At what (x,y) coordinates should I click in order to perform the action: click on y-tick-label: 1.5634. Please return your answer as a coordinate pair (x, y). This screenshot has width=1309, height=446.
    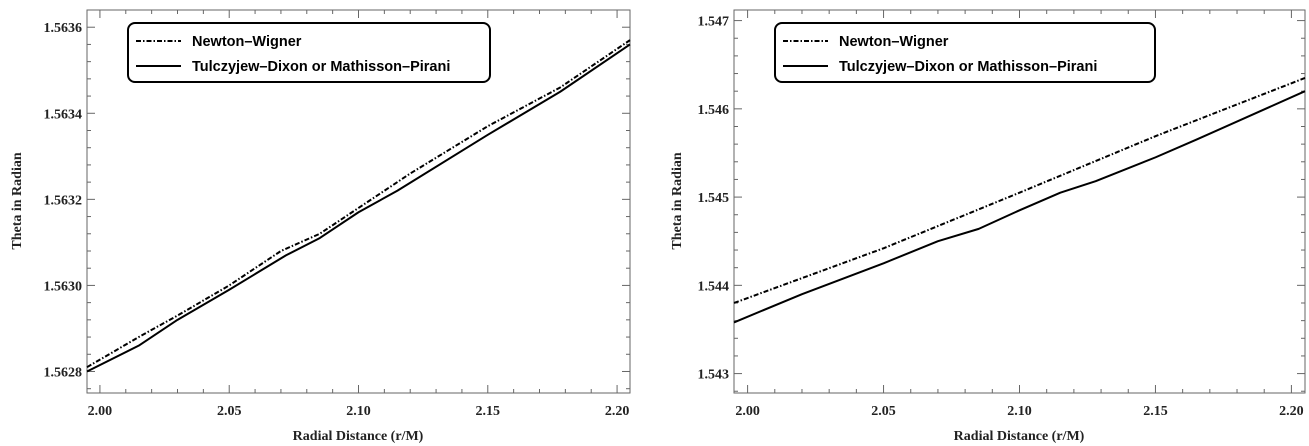
    Looking at the image, I should click on (63, 114).